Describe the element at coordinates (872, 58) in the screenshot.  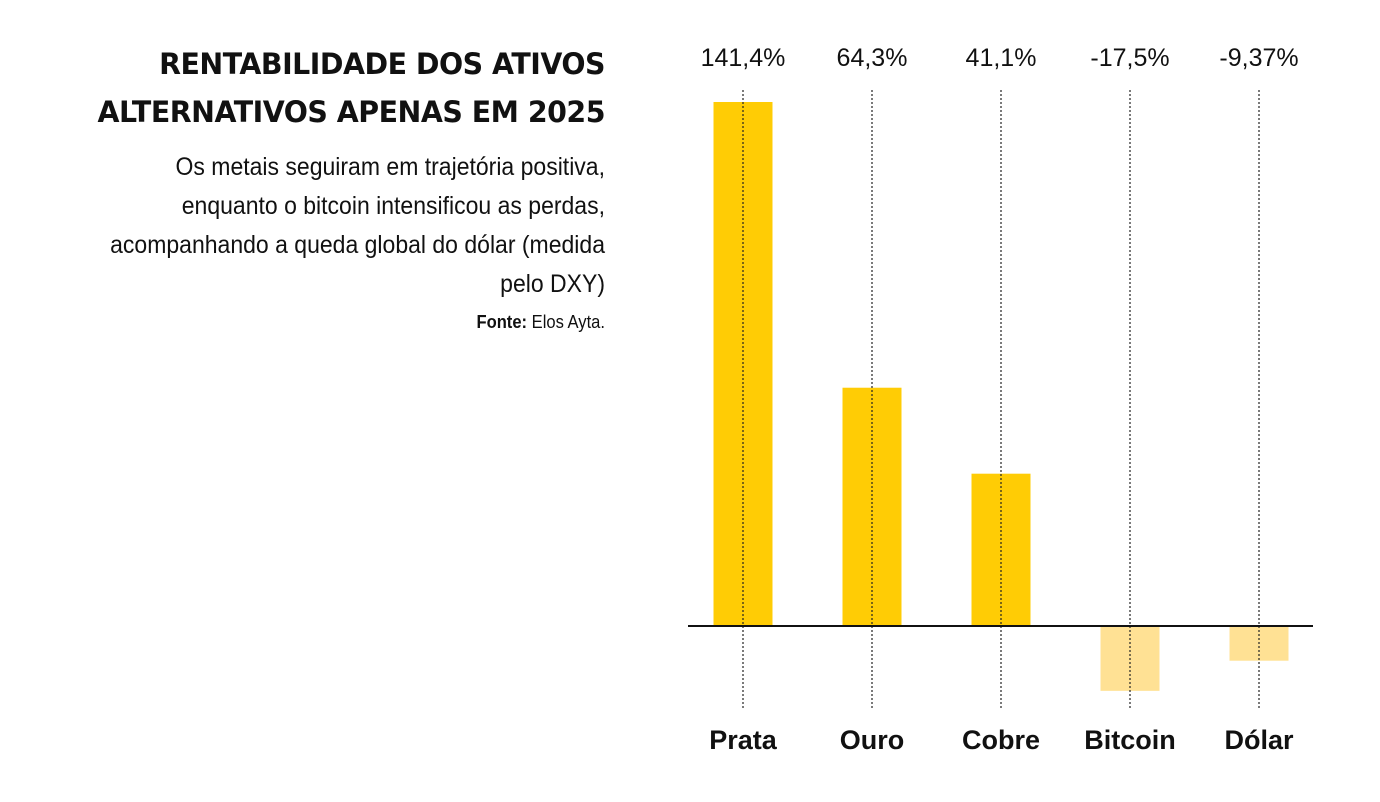
I see `value-label: 64,3%` at that location.